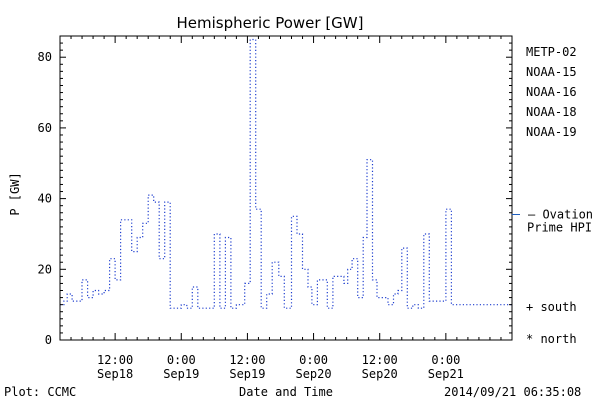 The height and width of the screenshot is (400, 600). Describe the element at coordinates (270, 23) in the screenshot. I see `chart-title: Hemispheric Power [GW]` at that location.